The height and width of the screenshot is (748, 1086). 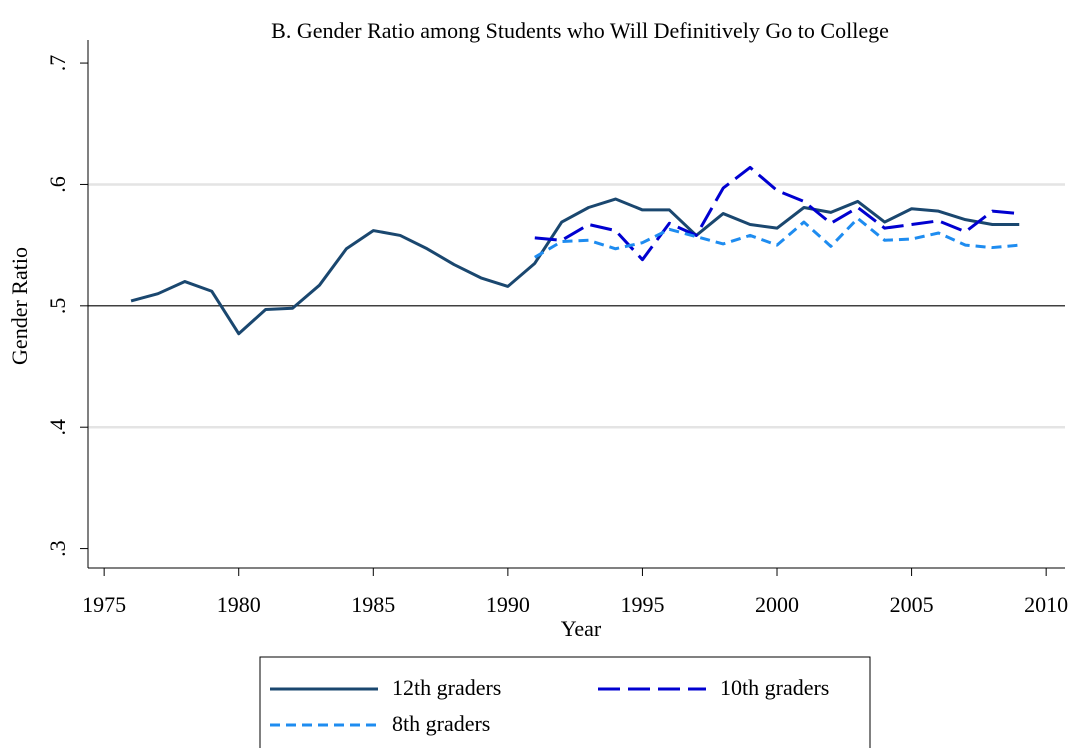 I want to click on y-tick-label: .4, so click(x=57, y=427).